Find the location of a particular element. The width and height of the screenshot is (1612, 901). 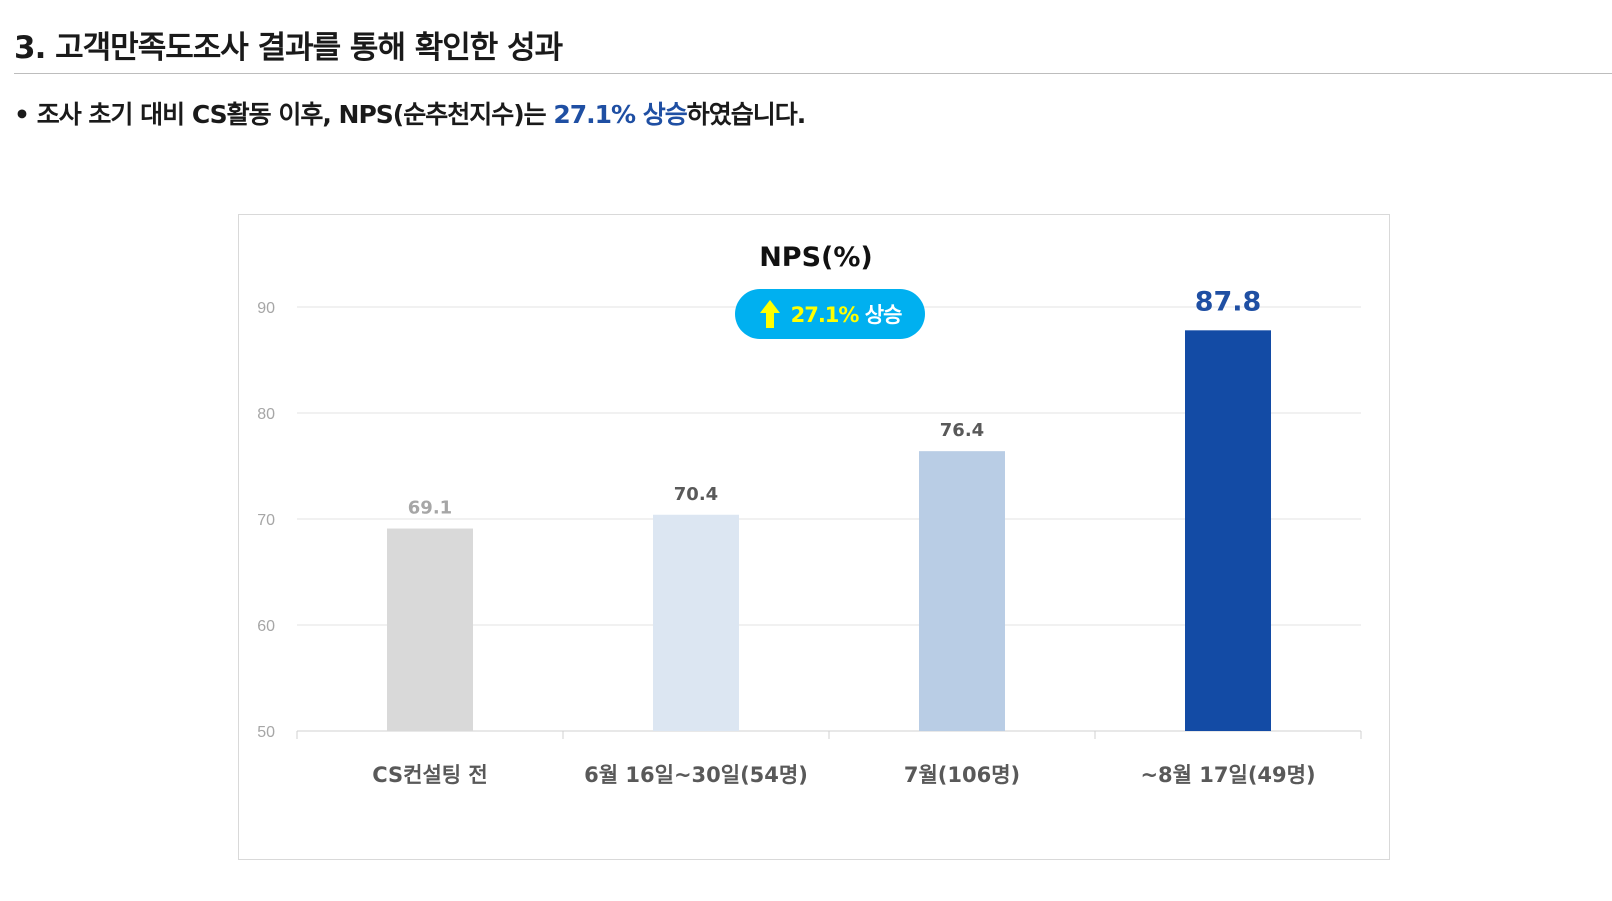

chart-title: NPS(%) is located at coordinates (816, 257).